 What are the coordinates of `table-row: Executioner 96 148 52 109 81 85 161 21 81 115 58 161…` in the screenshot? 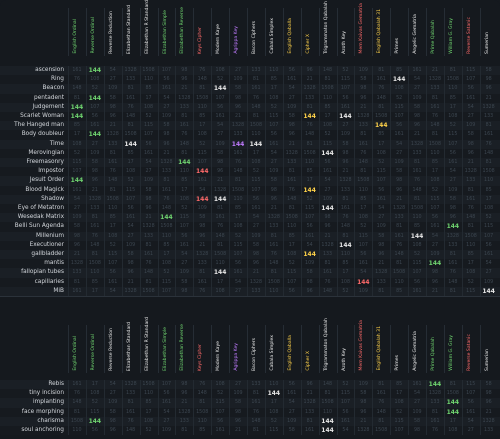 It's located at (250, 245).